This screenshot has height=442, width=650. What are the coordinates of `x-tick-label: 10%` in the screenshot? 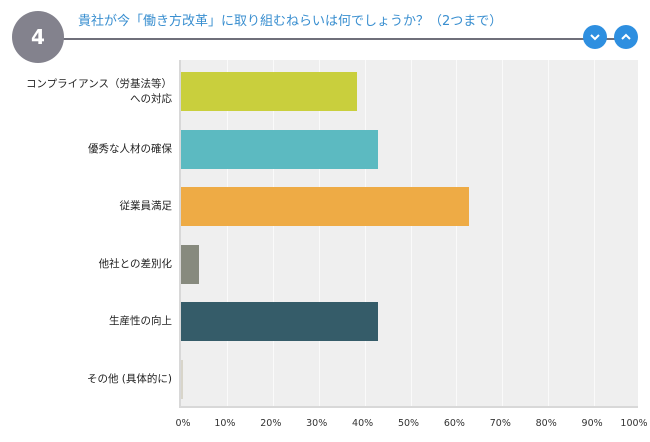 It's located at (225, 423).